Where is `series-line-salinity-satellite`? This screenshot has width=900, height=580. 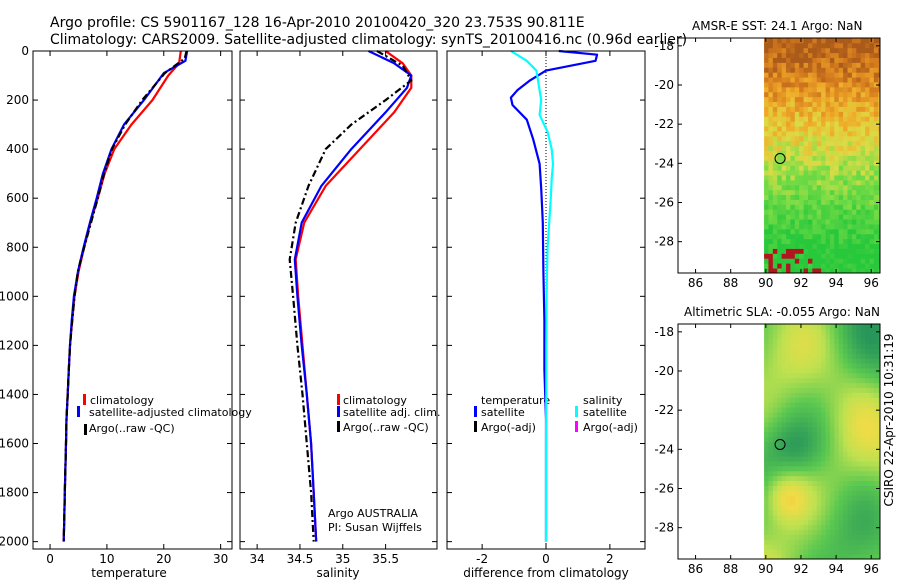 series-line-salinity-satellite is located at coordinates (532, 296).